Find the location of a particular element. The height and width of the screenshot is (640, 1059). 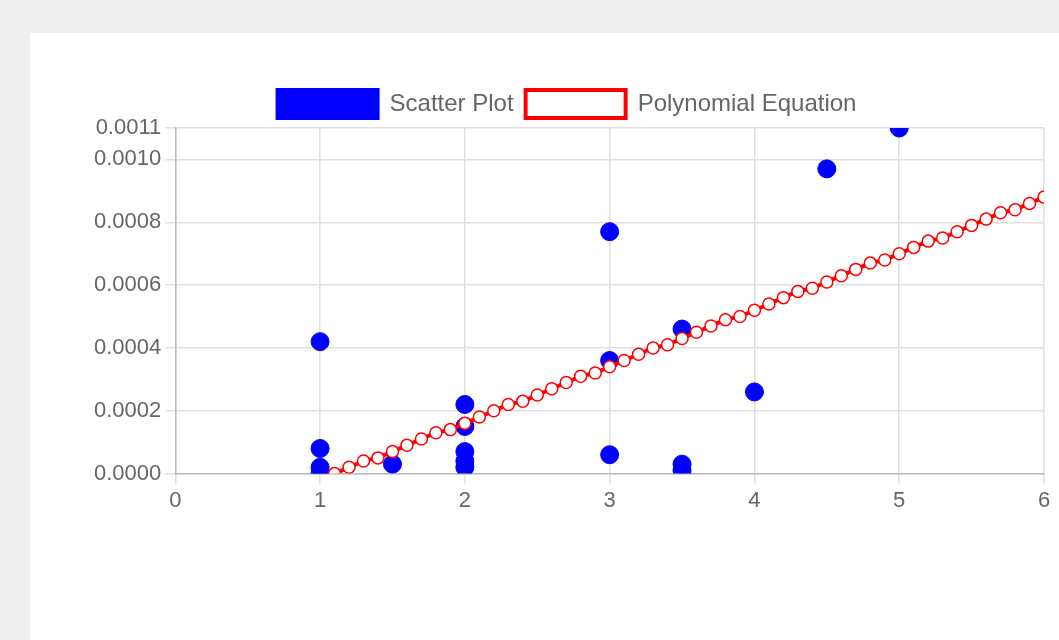

x-tick-label: 2 is located at coordinates (464, 499).